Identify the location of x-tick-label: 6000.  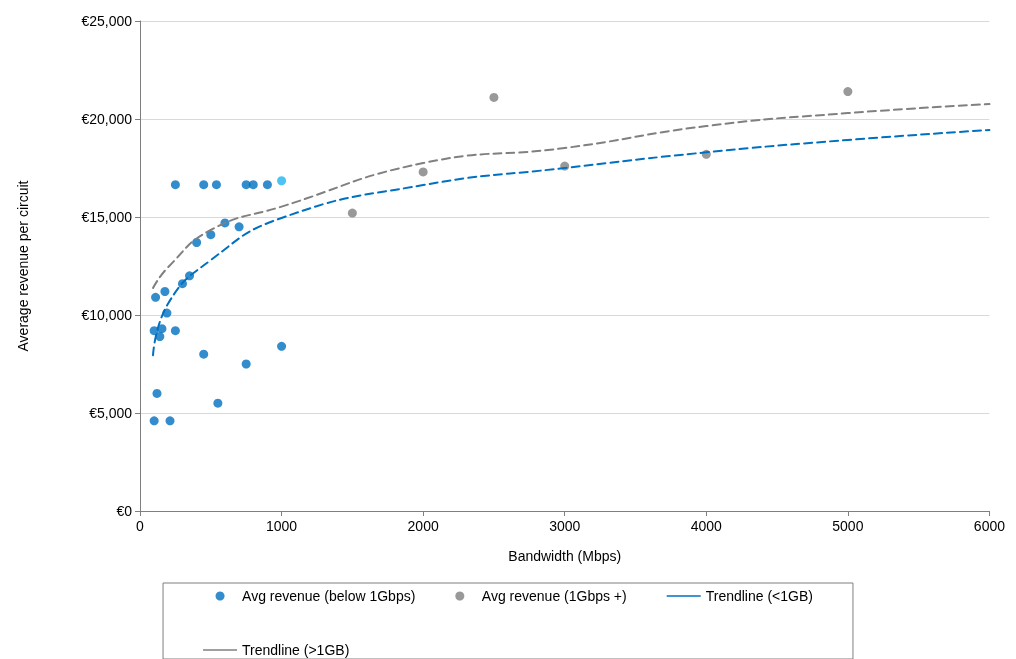
(989, 526).